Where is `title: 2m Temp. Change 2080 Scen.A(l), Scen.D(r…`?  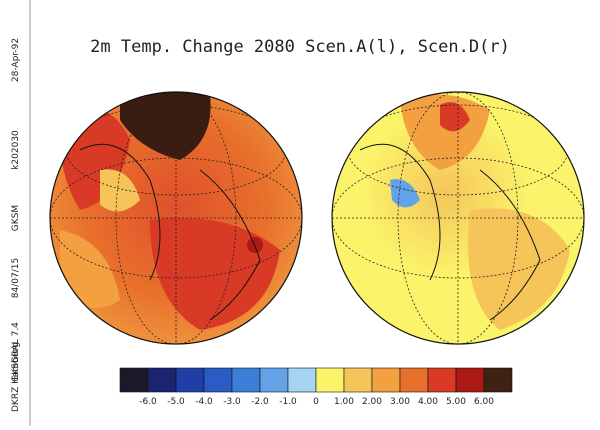
title: 2m Temp. Change 2080 Scen.A(l), Scen.D(r… is located at coordinates (300, 47).